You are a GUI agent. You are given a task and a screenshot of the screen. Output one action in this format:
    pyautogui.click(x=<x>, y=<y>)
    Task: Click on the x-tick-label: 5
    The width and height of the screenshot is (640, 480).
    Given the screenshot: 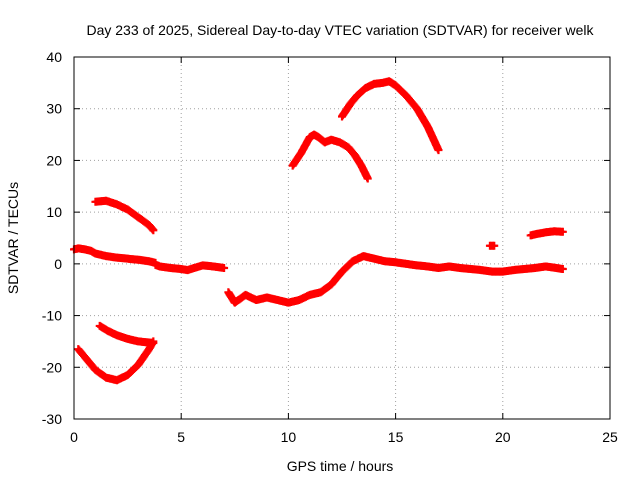 What is the action you would take?
    pyautogui.click(x=181, y=437)
    